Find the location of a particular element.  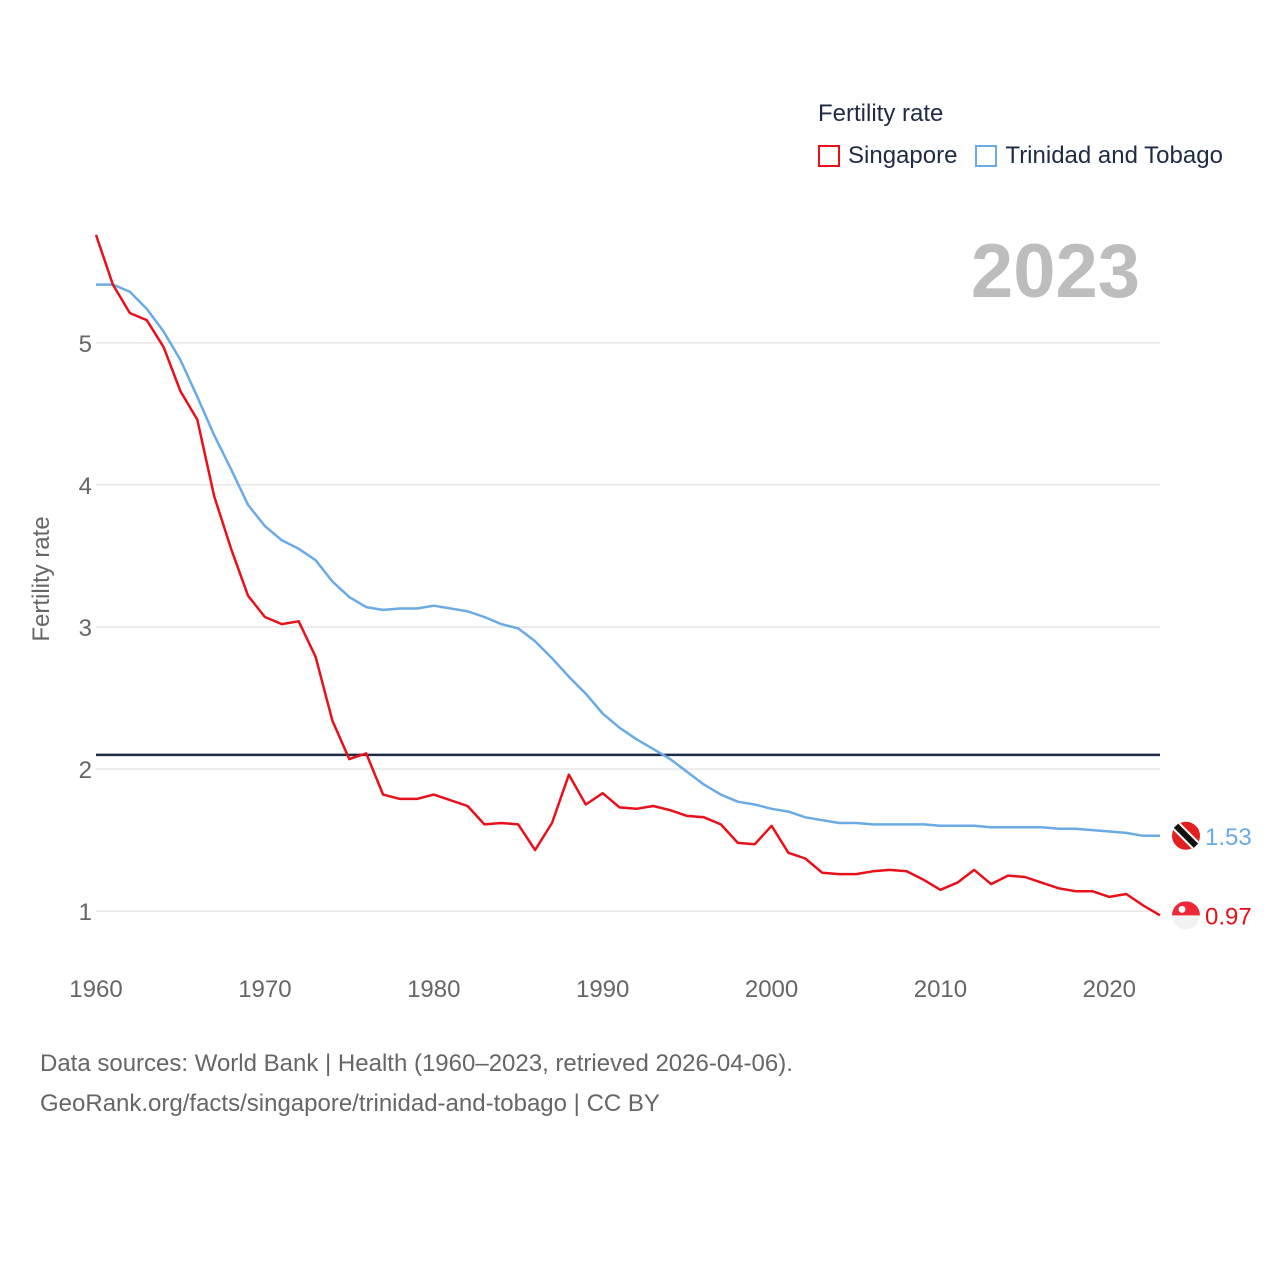

x-tick-label-2000: 2000 is located at coordinates (771, 989).